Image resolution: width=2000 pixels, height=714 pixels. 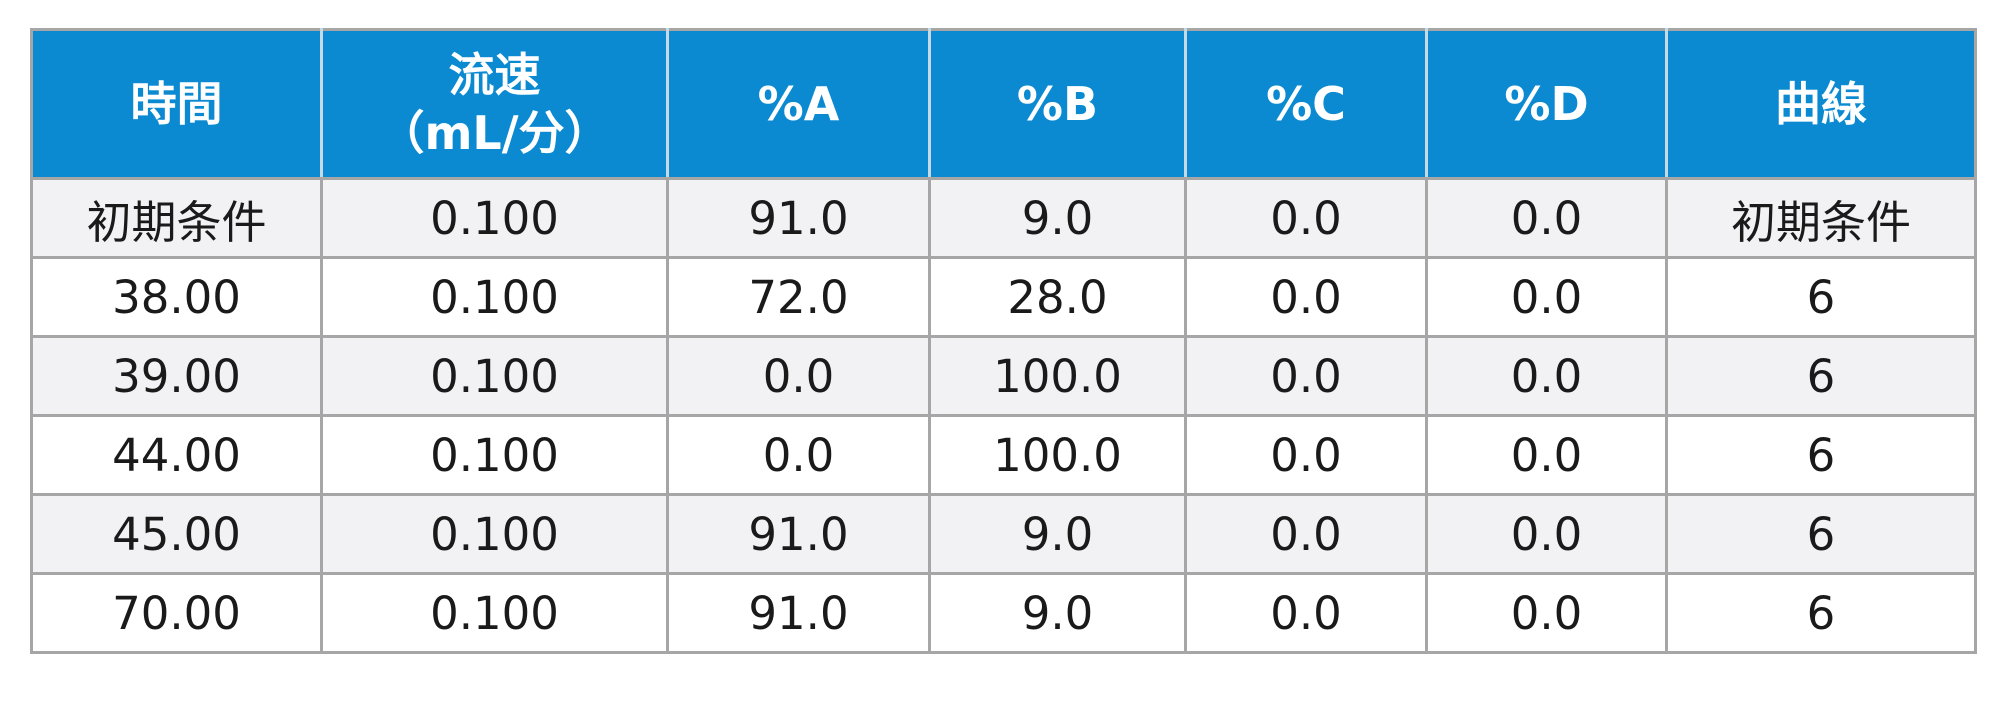 I want to click on cell-percent-b: 28.0, so click(x=1057, y=297).